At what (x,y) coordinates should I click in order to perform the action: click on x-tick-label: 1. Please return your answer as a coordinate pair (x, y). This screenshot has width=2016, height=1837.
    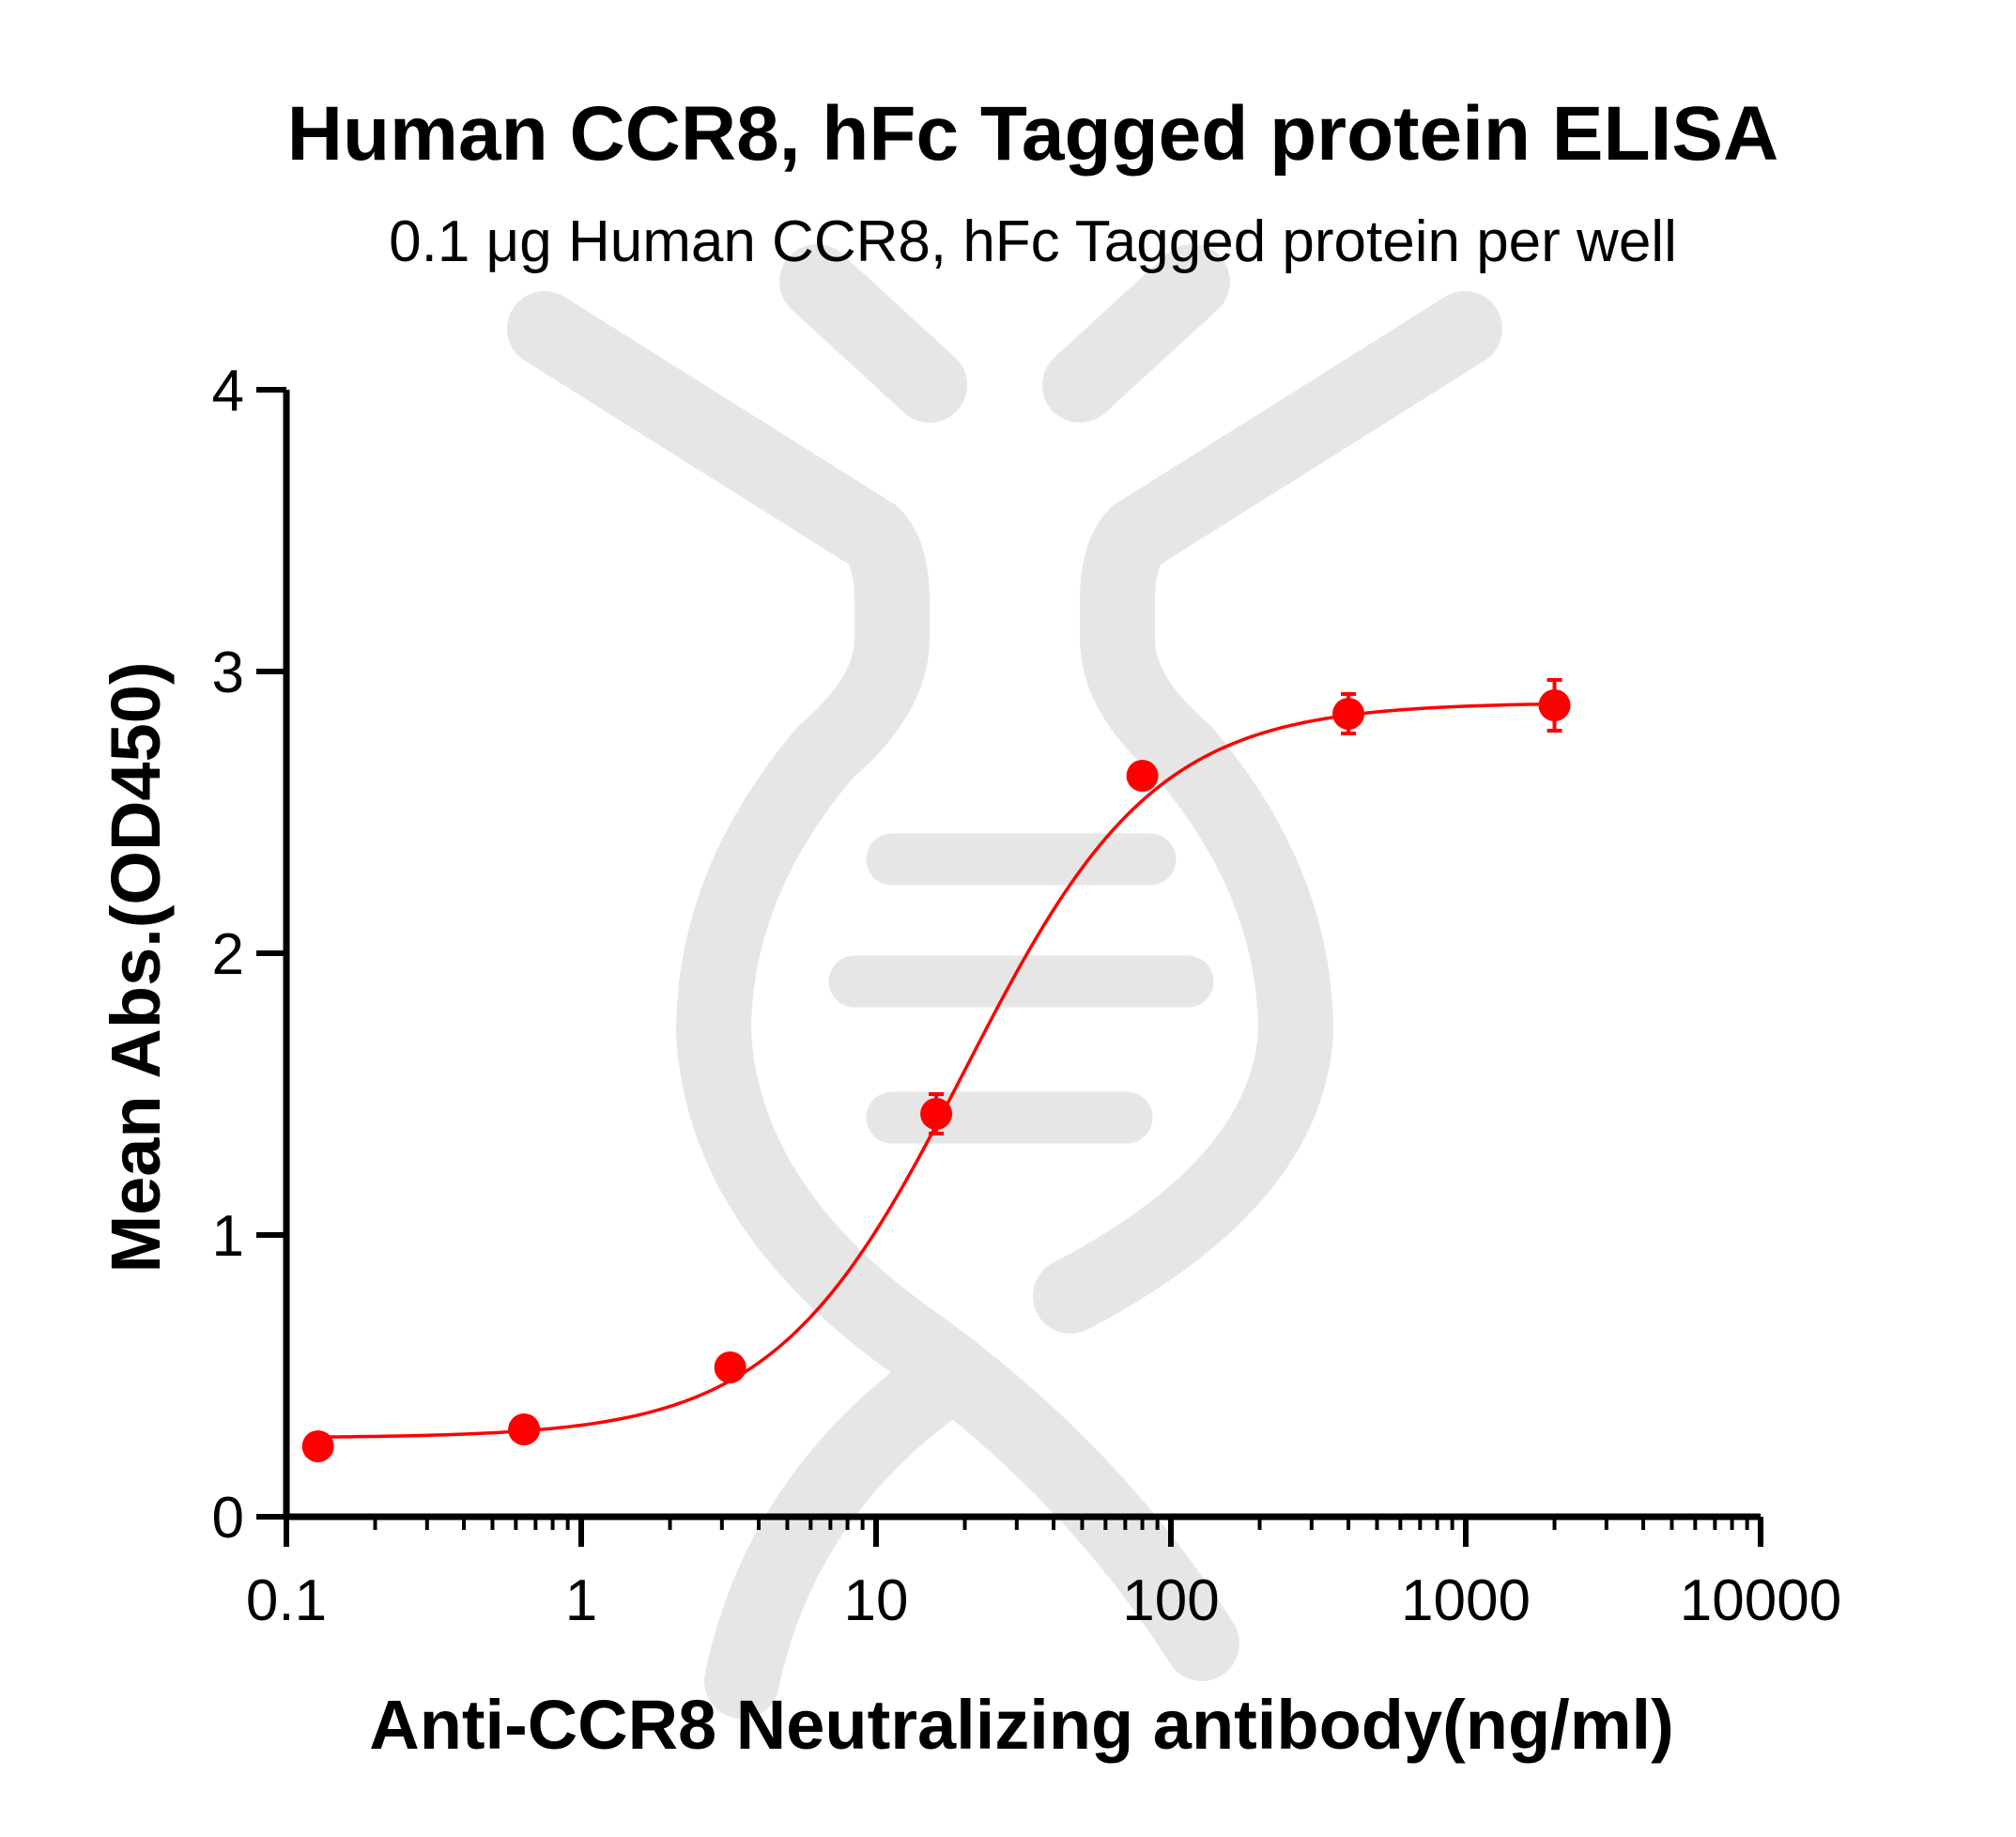
    Looking at the image, I should click on (581, 1600).